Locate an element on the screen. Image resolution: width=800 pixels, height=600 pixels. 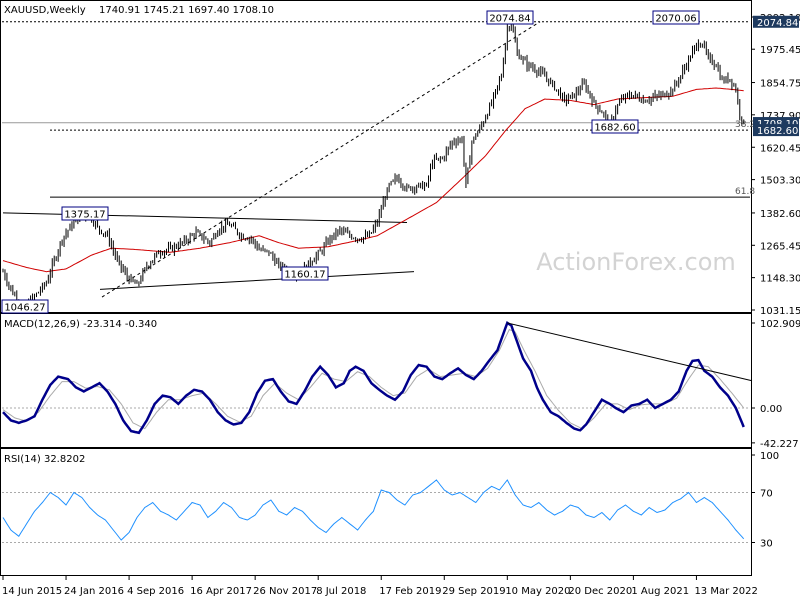
y-tick-label: 1265.45 is located at coordinates (780, 246).